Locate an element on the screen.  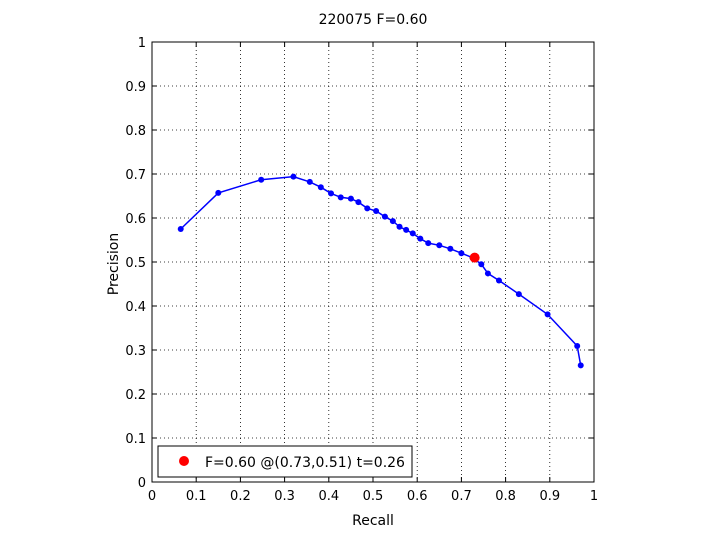
x-tick-label: 0.1 is located at coordinates (196, 496).